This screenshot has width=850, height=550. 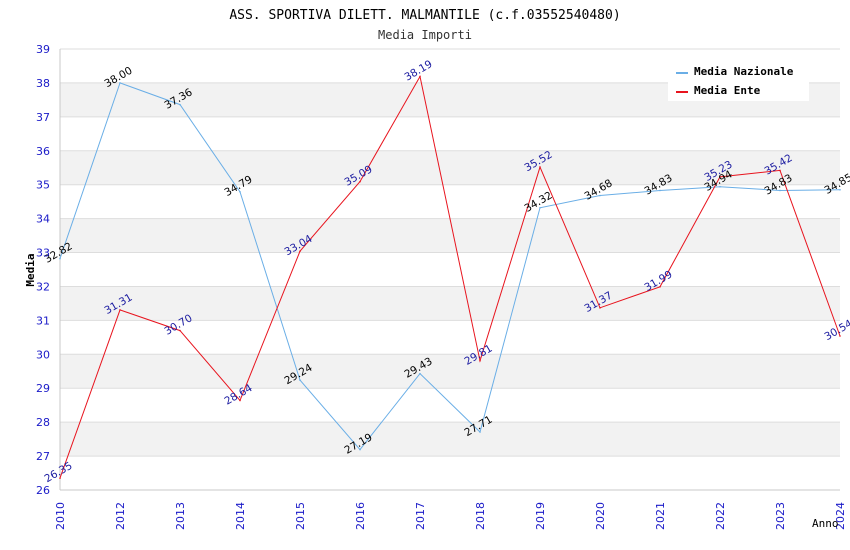 What do you see at coordinates (720, 516) in the screenshot?
I see `x-tick-label: 2022` at bounding box center [720, 516].